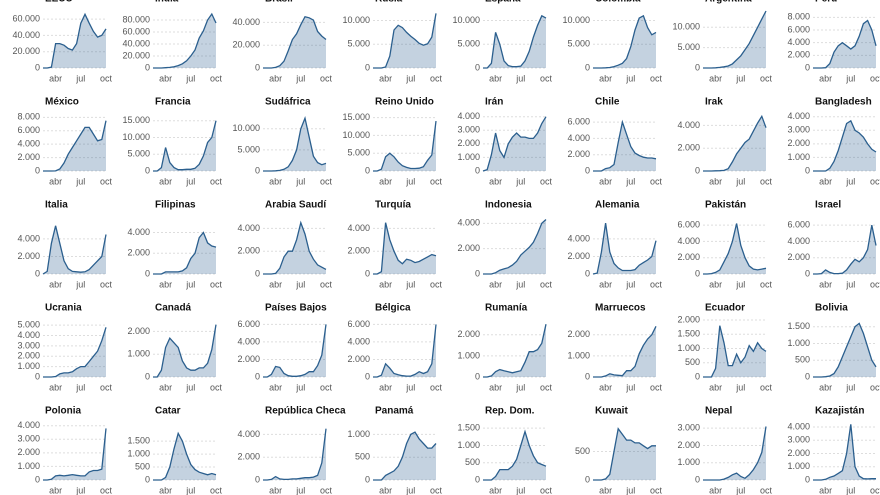 This screenshot has width=880, height=495. I want to click on panel-title: Rumanía, so click(506, 308).